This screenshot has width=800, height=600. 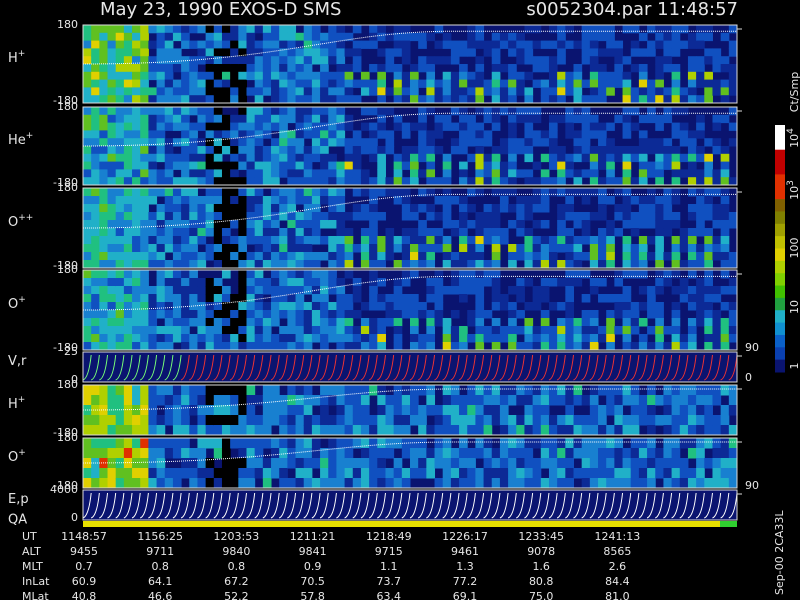 What do you see at coordinates (160, 581) in the screenshot?
I see `cell: 64.1` at bounding box center [160, 581].